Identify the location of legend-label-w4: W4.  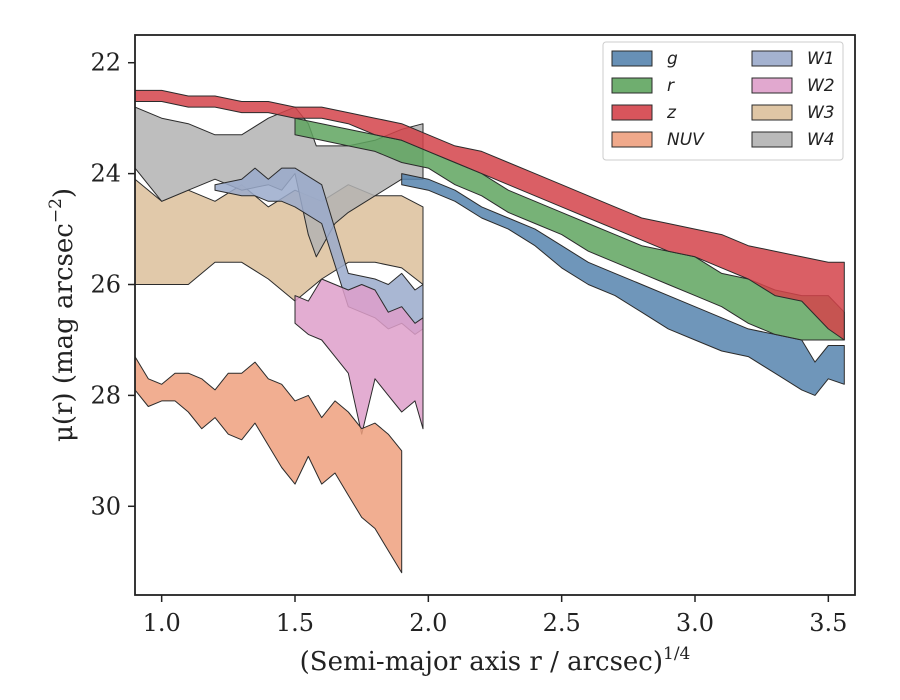
(821, 140).